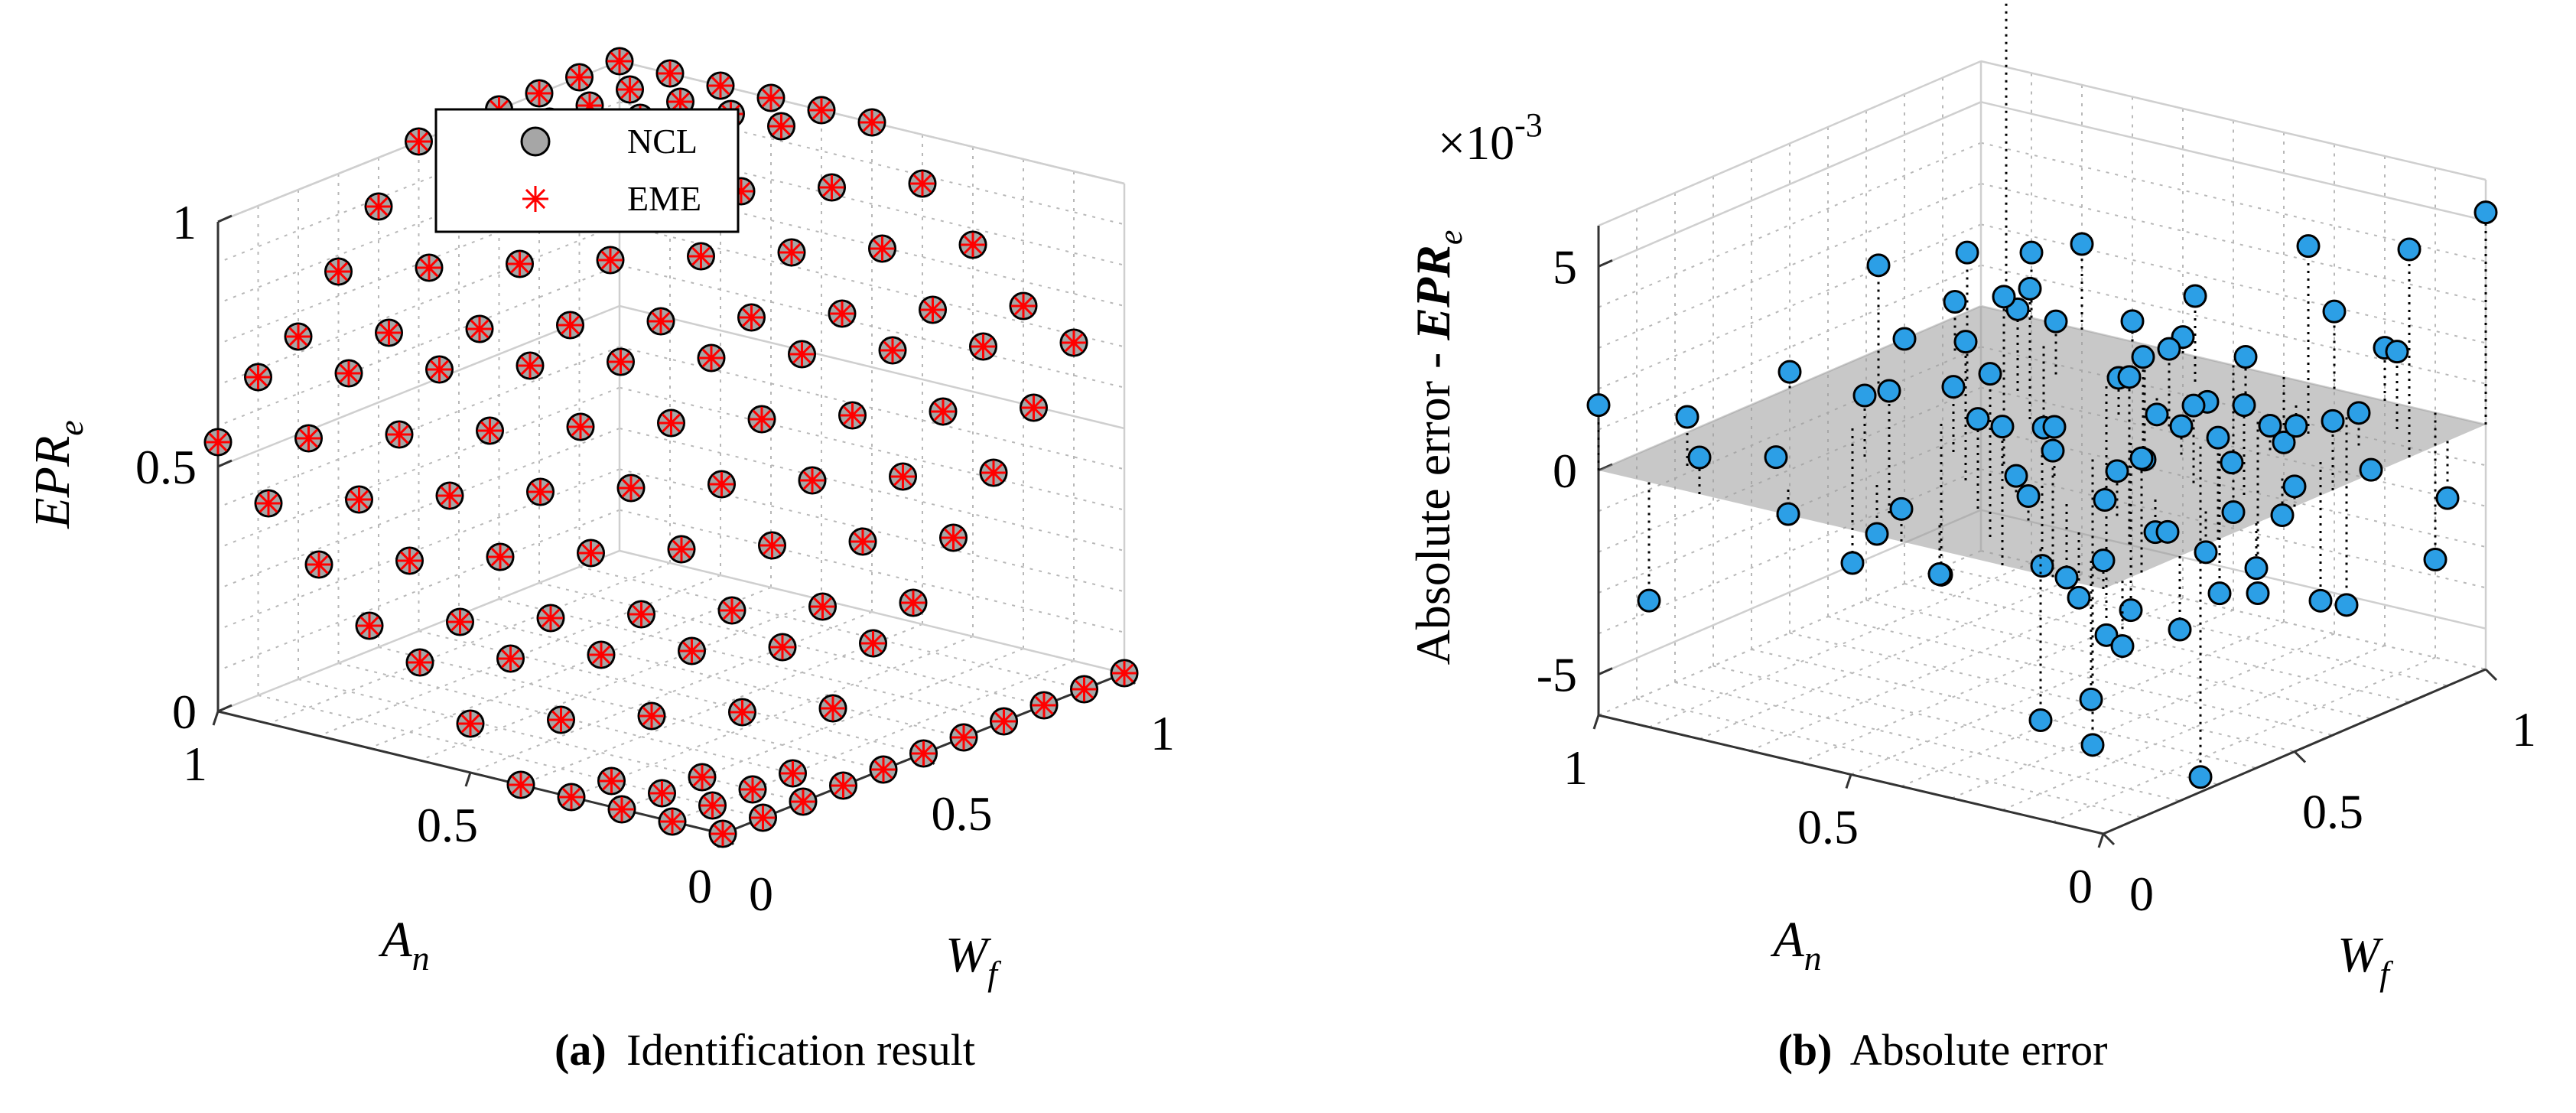 This screenshot has width=2576, height=1113. I want to click on legend: NCL EME, so click(587, 170).